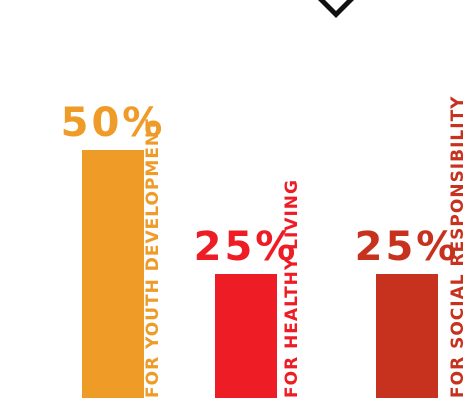 This screenshot has height=404, width=473. I want to click on value-label-2: 25%, so click(246, 247).